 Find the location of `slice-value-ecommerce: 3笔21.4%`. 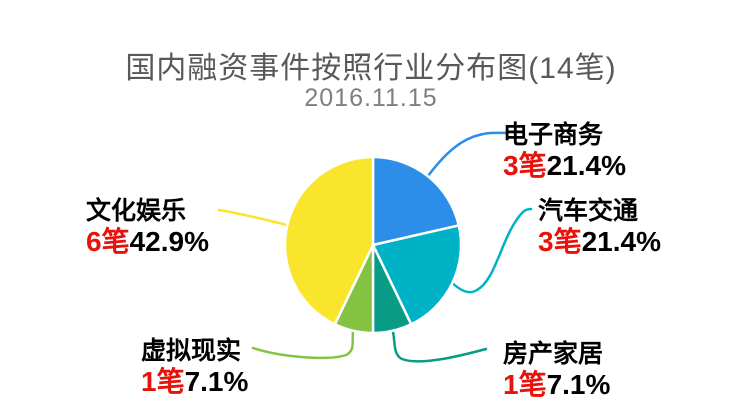

slice-value-ecommerce: 3笔21.4% is located at coordinates (564, 165).